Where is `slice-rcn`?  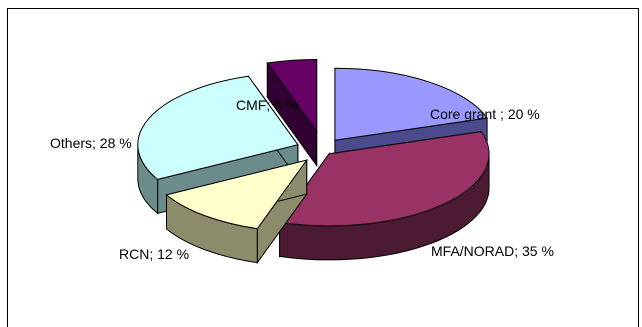 slice-rcn is located at coordinates (236, 211).